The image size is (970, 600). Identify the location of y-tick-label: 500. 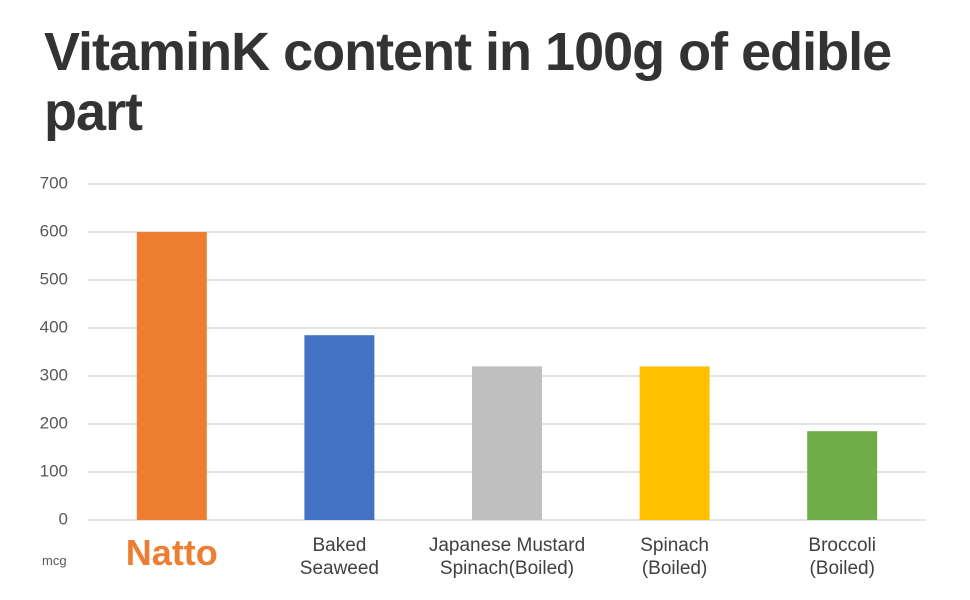
(54, 278).